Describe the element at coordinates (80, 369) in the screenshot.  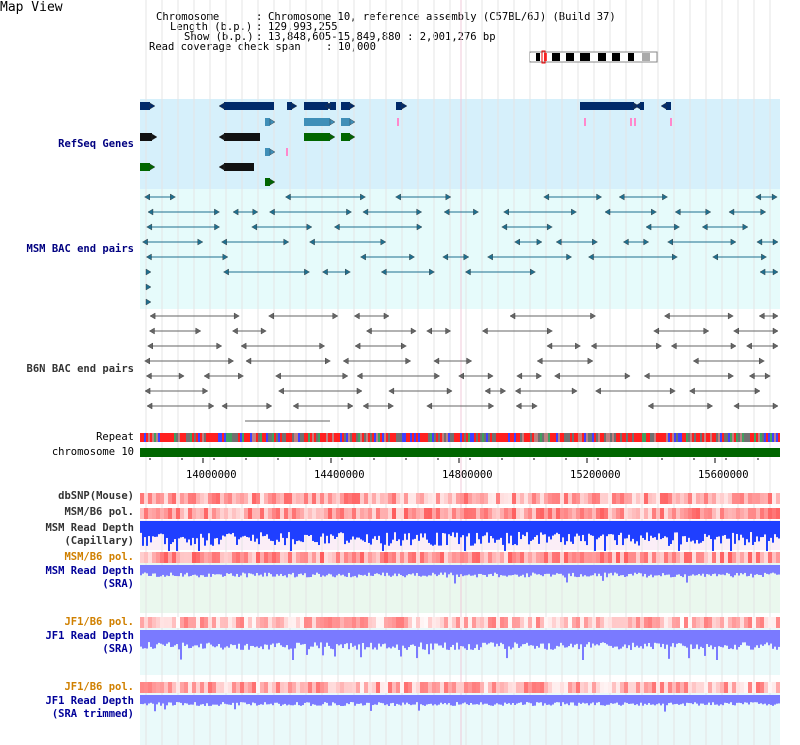
I see `track-label-b6n-bac: B6N BAC end pairs` at that location.